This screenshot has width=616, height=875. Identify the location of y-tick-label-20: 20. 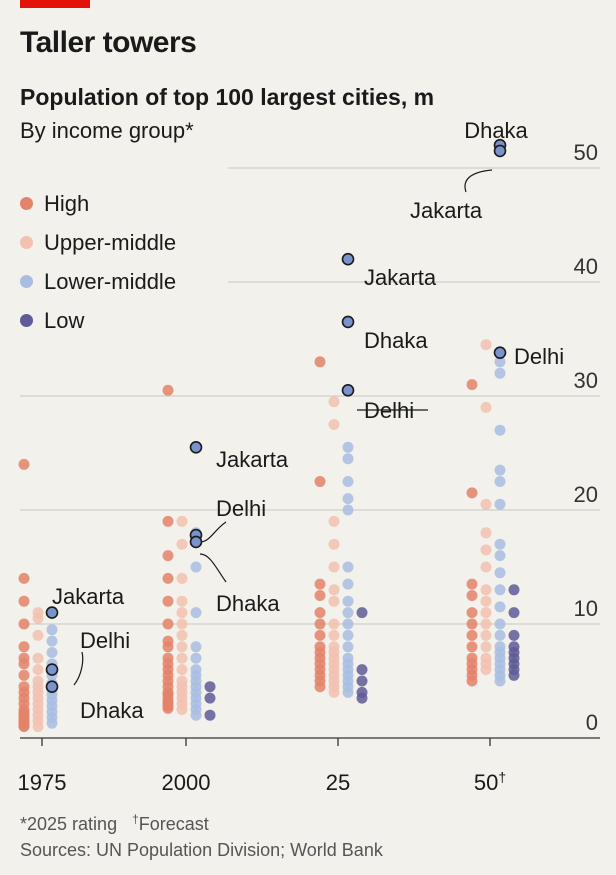
(586, 494).